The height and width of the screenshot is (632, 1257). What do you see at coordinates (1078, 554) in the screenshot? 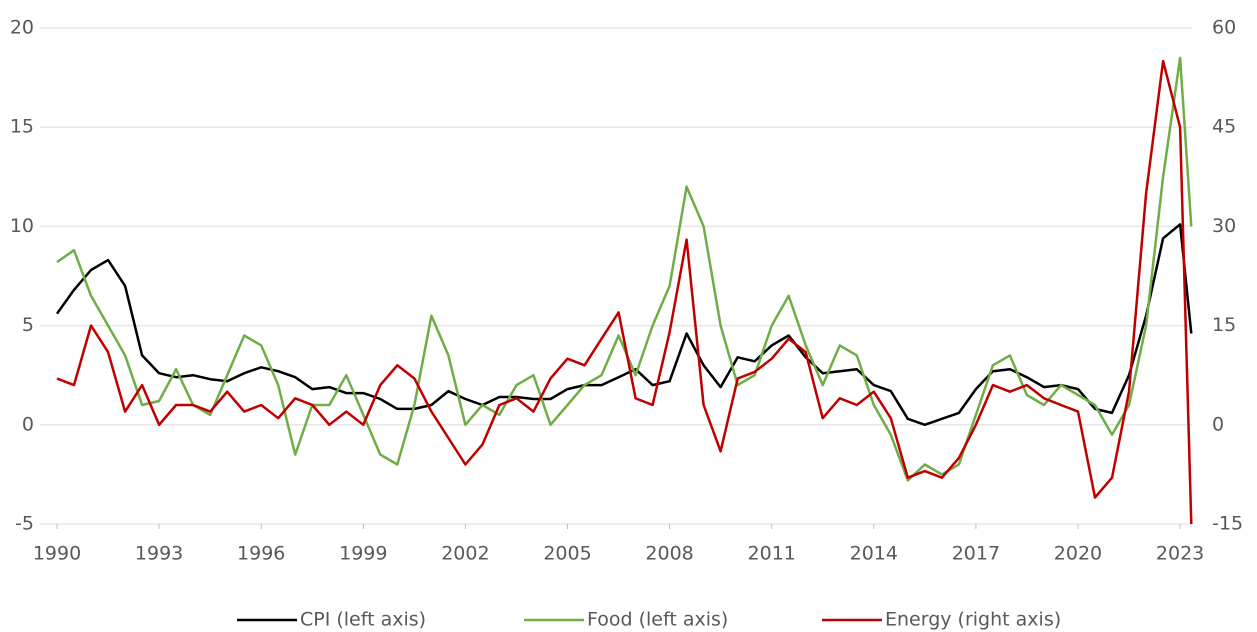
I see `x-tick-label: 2020` at bounding box center [1078, 554].